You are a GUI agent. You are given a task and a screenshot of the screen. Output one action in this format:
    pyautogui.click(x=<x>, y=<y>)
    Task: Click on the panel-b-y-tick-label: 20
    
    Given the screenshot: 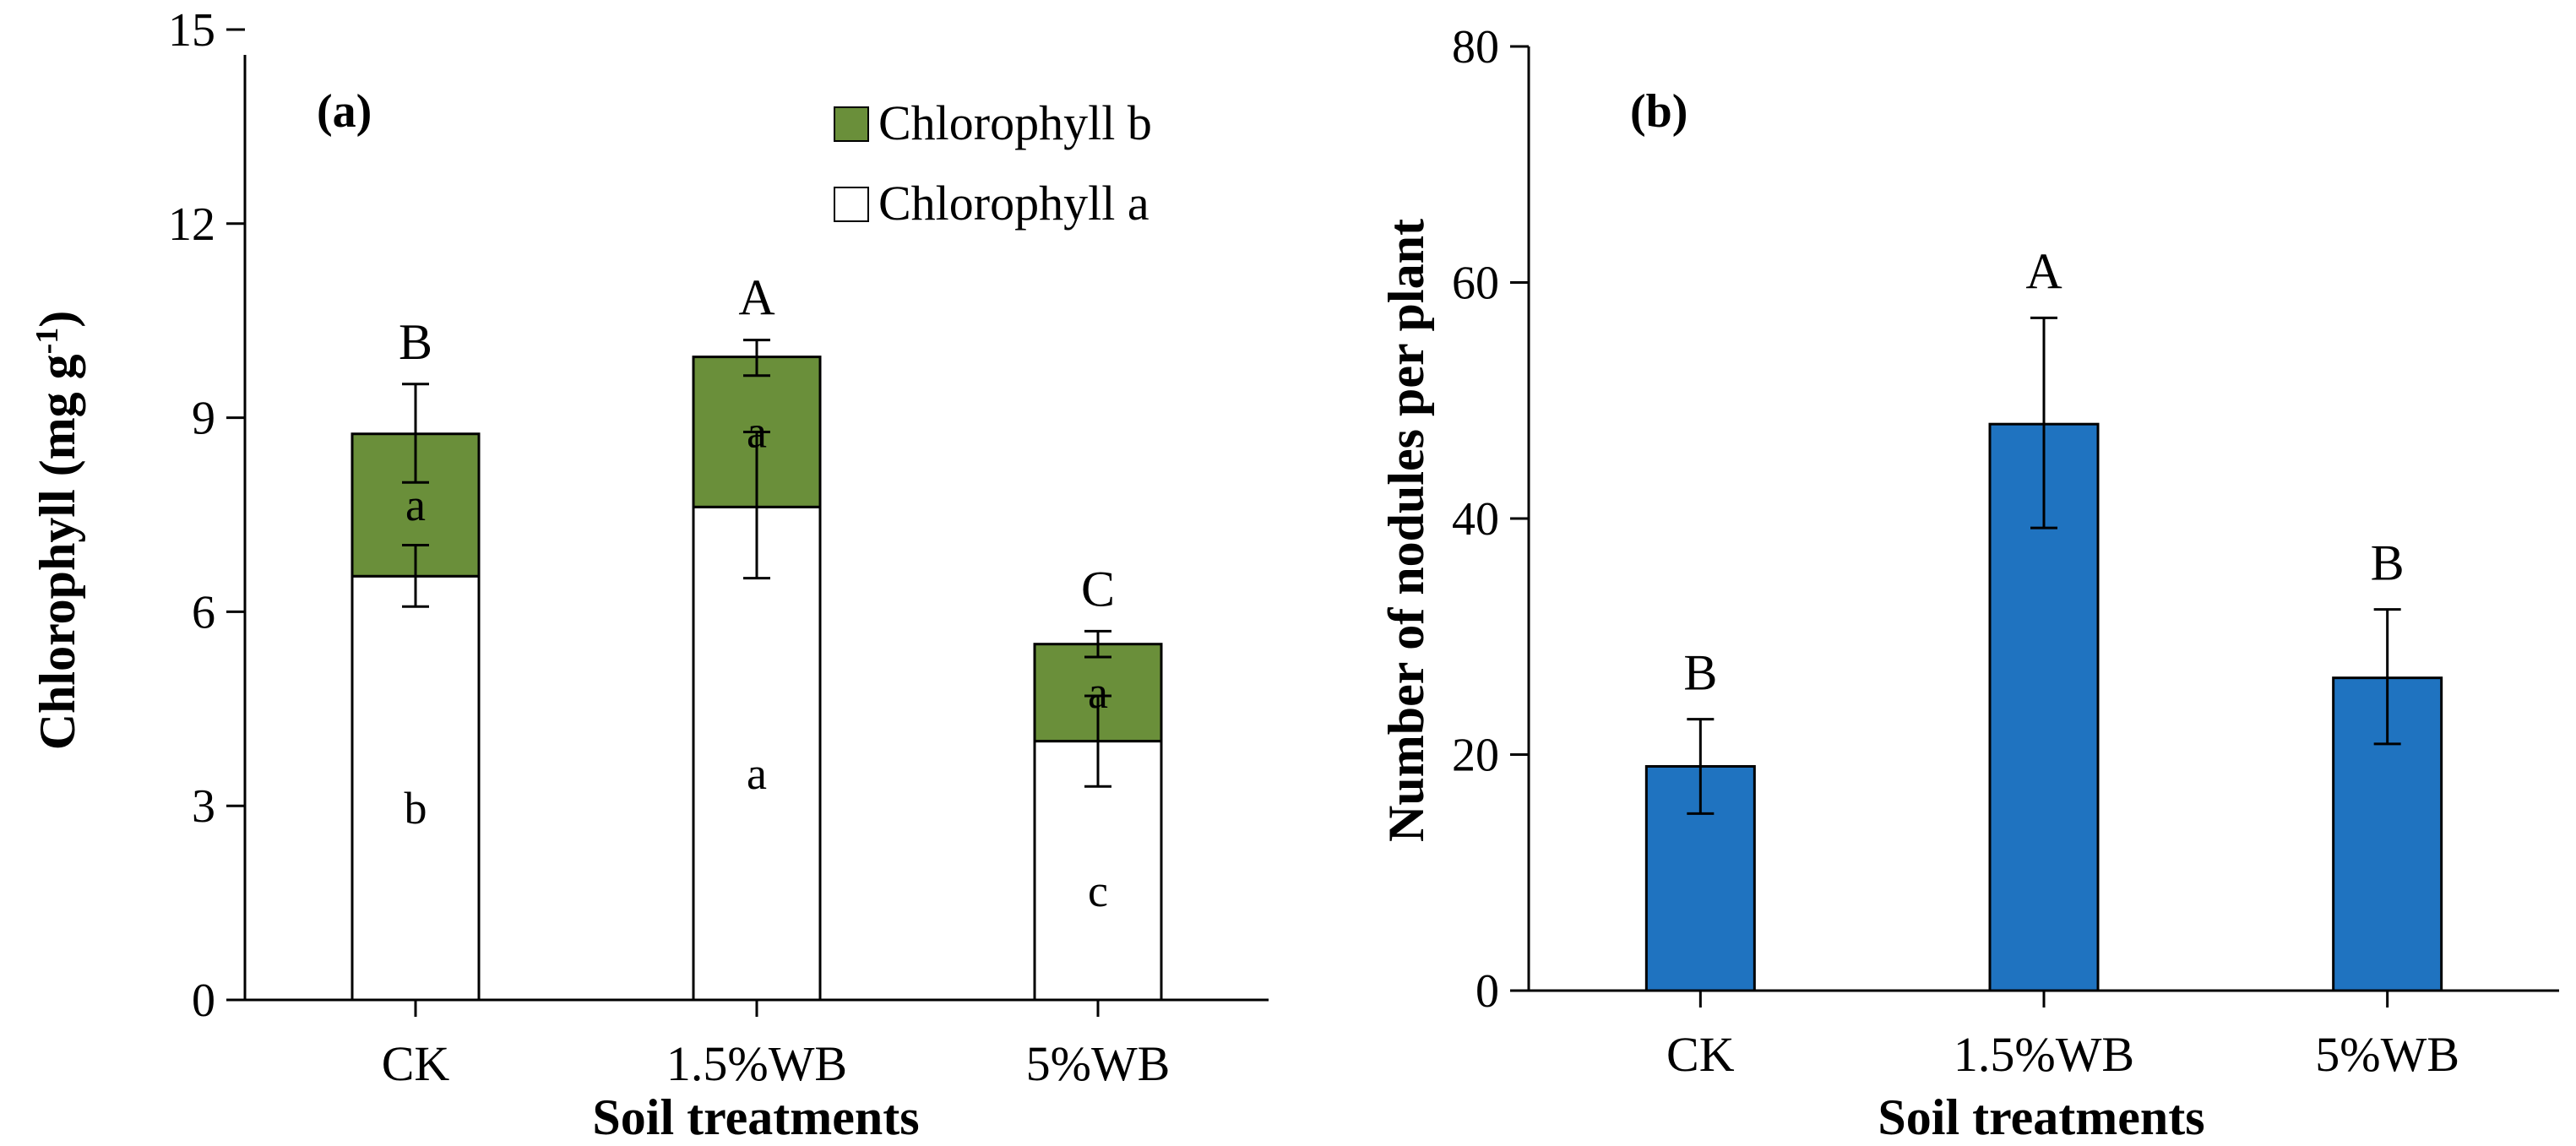 What is the action you would take?
    pyautogui.click(x=1475, y=756)
    